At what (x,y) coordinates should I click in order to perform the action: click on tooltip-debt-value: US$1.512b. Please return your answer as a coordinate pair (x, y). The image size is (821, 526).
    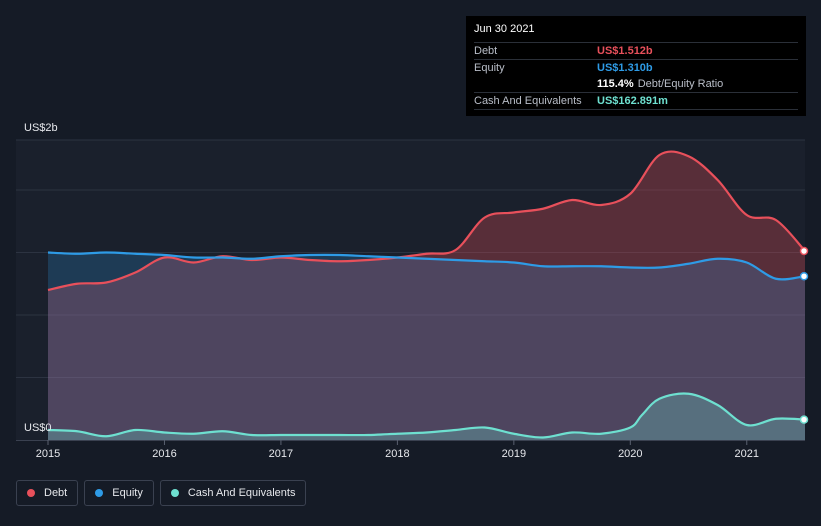
    Looking at the image, I should click on (625, 51).